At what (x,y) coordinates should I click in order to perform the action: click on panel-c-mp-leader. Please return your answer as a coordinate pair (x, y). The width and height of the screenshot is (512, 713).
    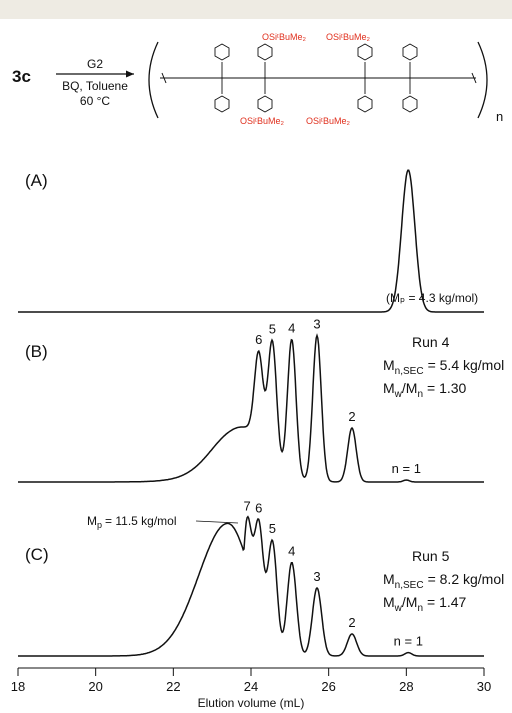
    Looking at the image, I should click on (217, 522).